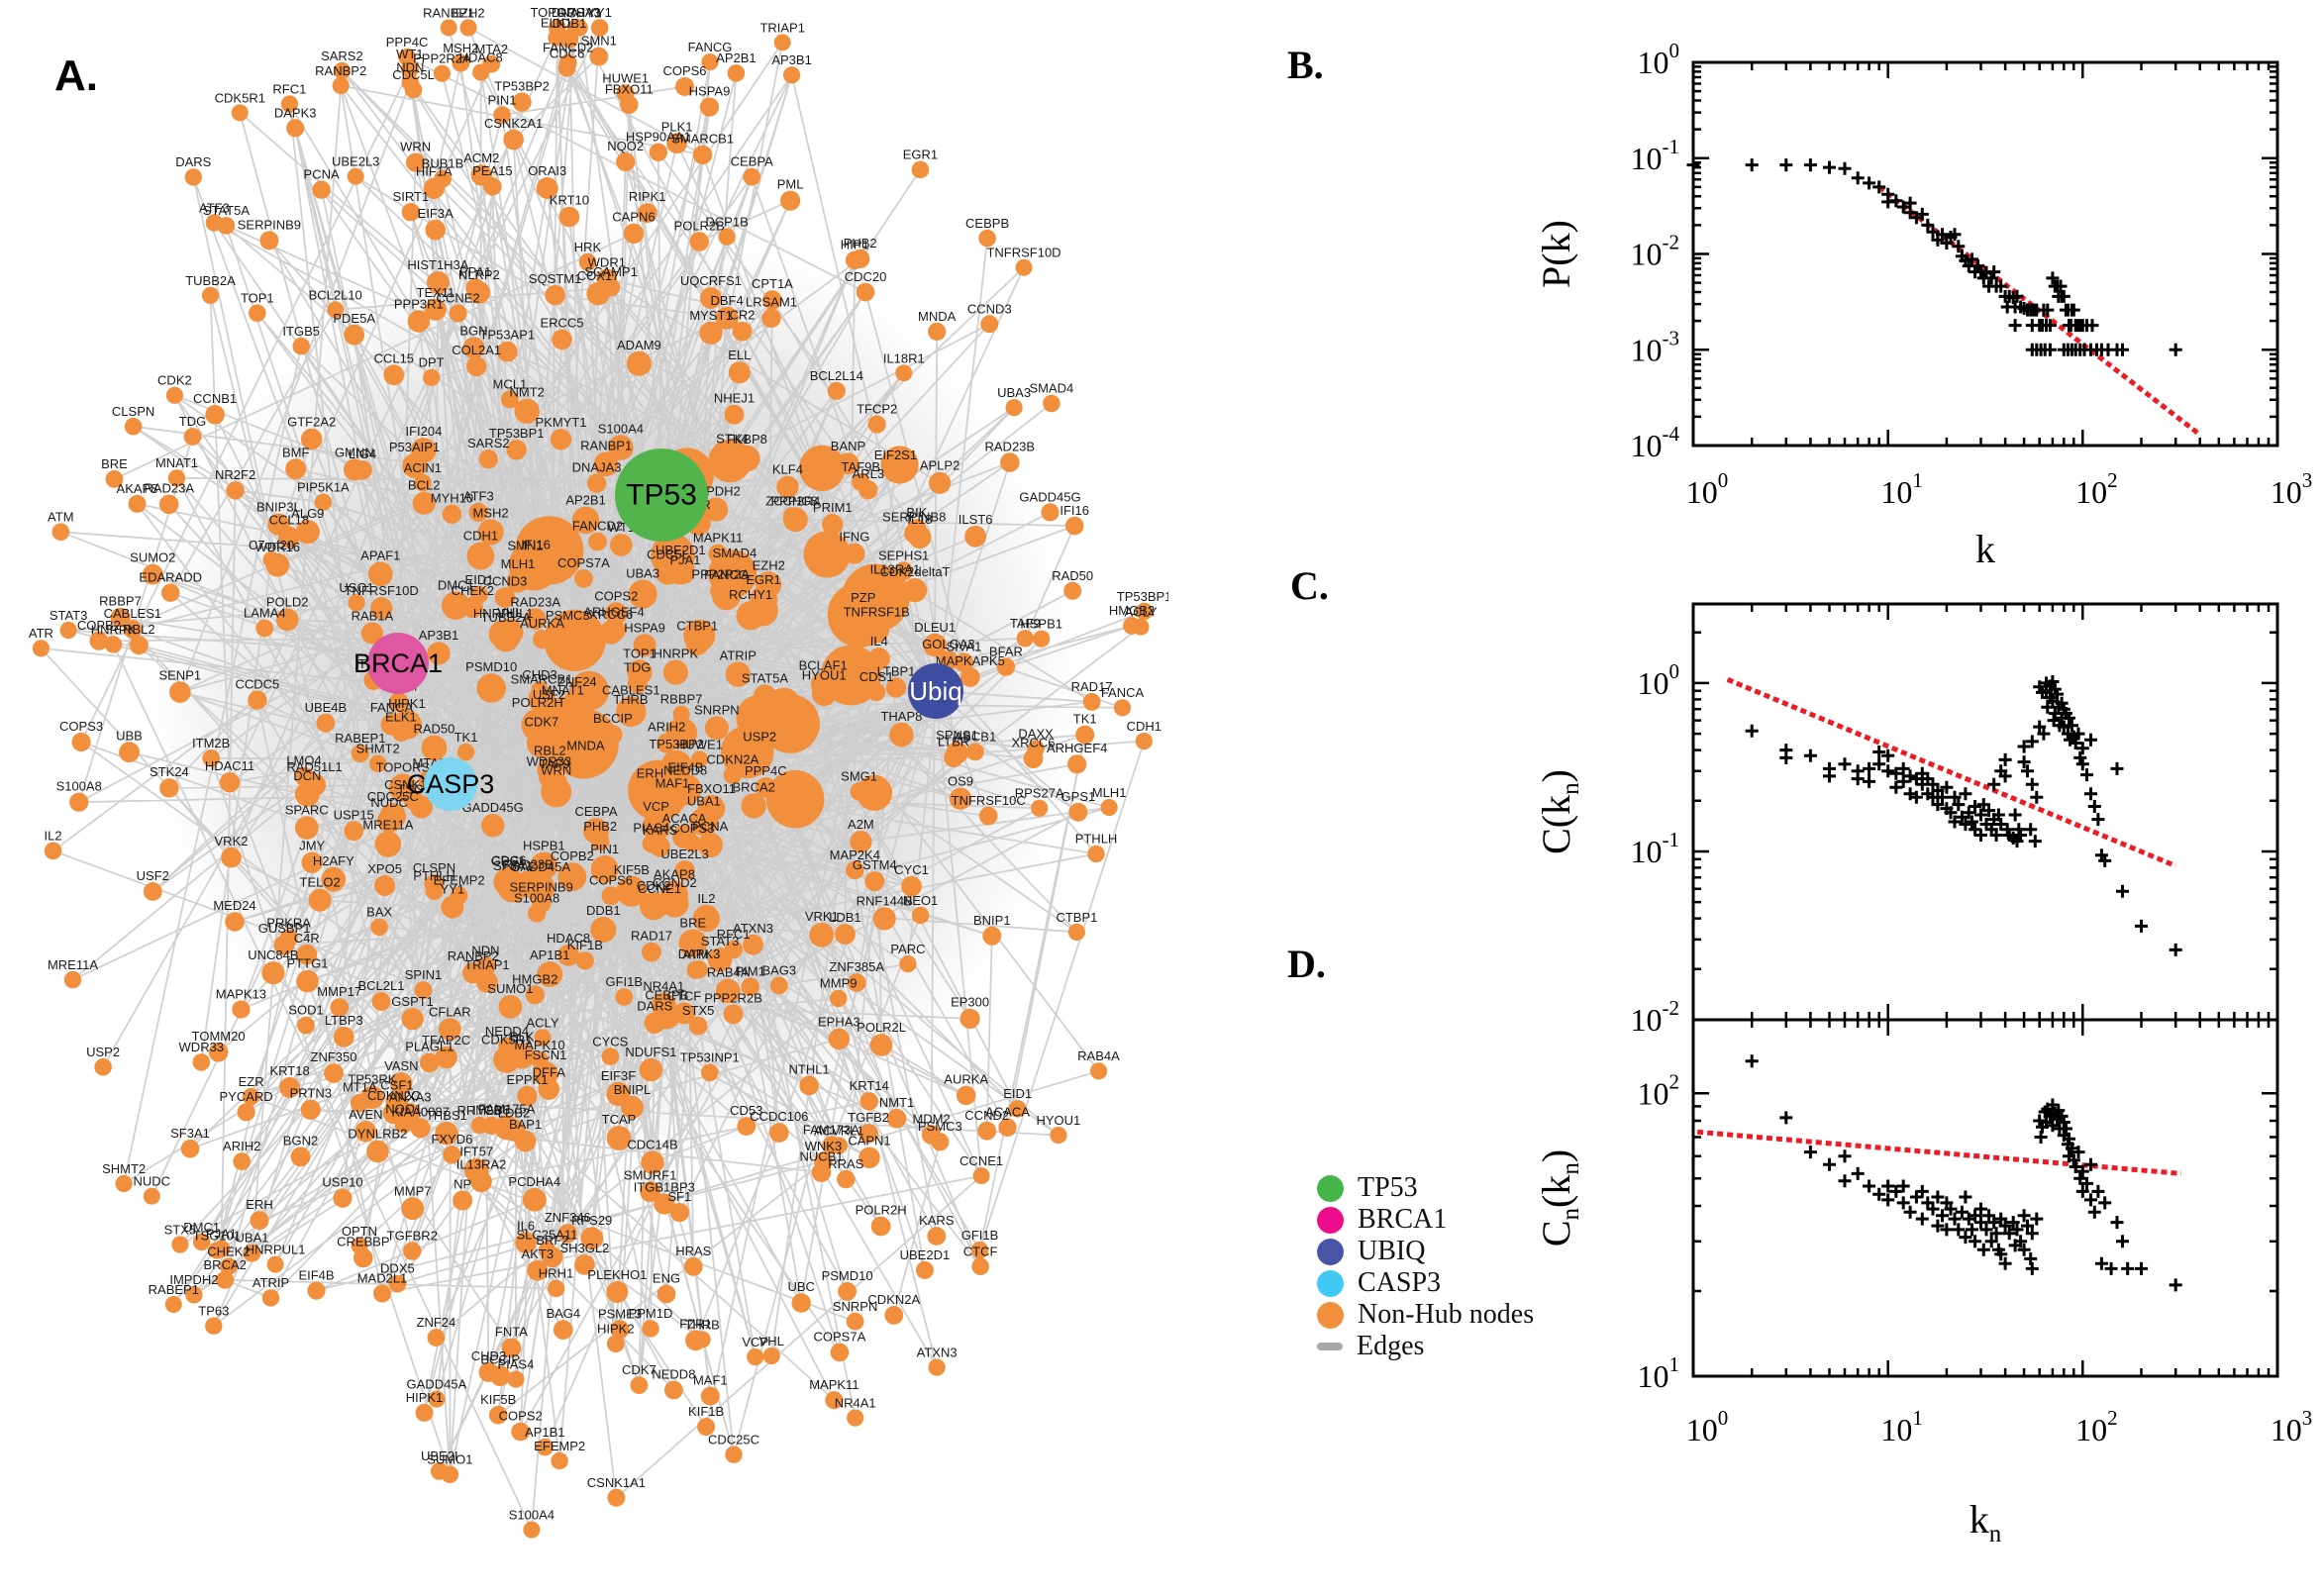 The image size is (2323, 1596). Describe the element at coordinates (839, 1022) in the screenshot. I see `svg-text: EPHA3` at that location.